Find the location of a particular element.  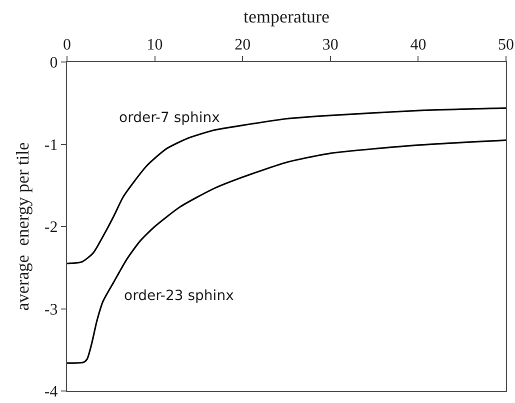

y-tick-label: -3 is located at coordinates (51, 309).